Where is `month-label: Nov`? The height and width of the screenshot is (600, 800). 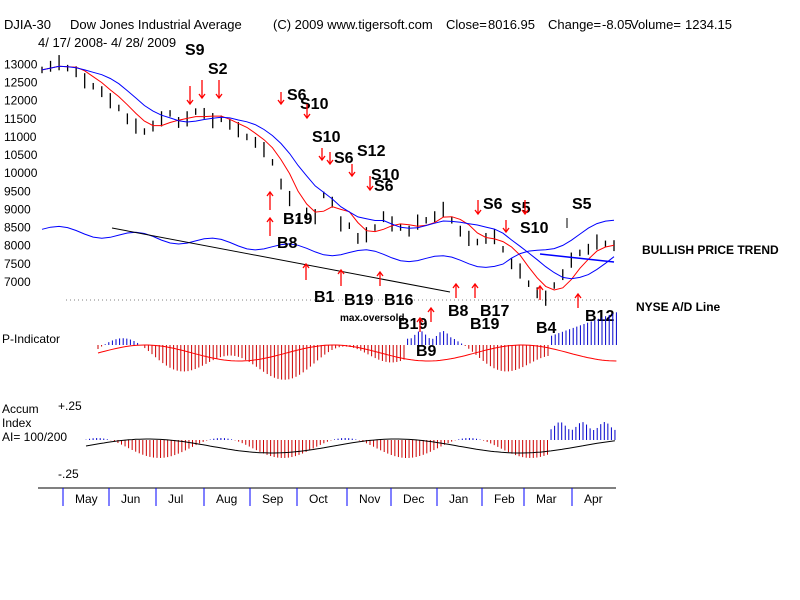 month-label: Nov is located at coordinates (369, 499).